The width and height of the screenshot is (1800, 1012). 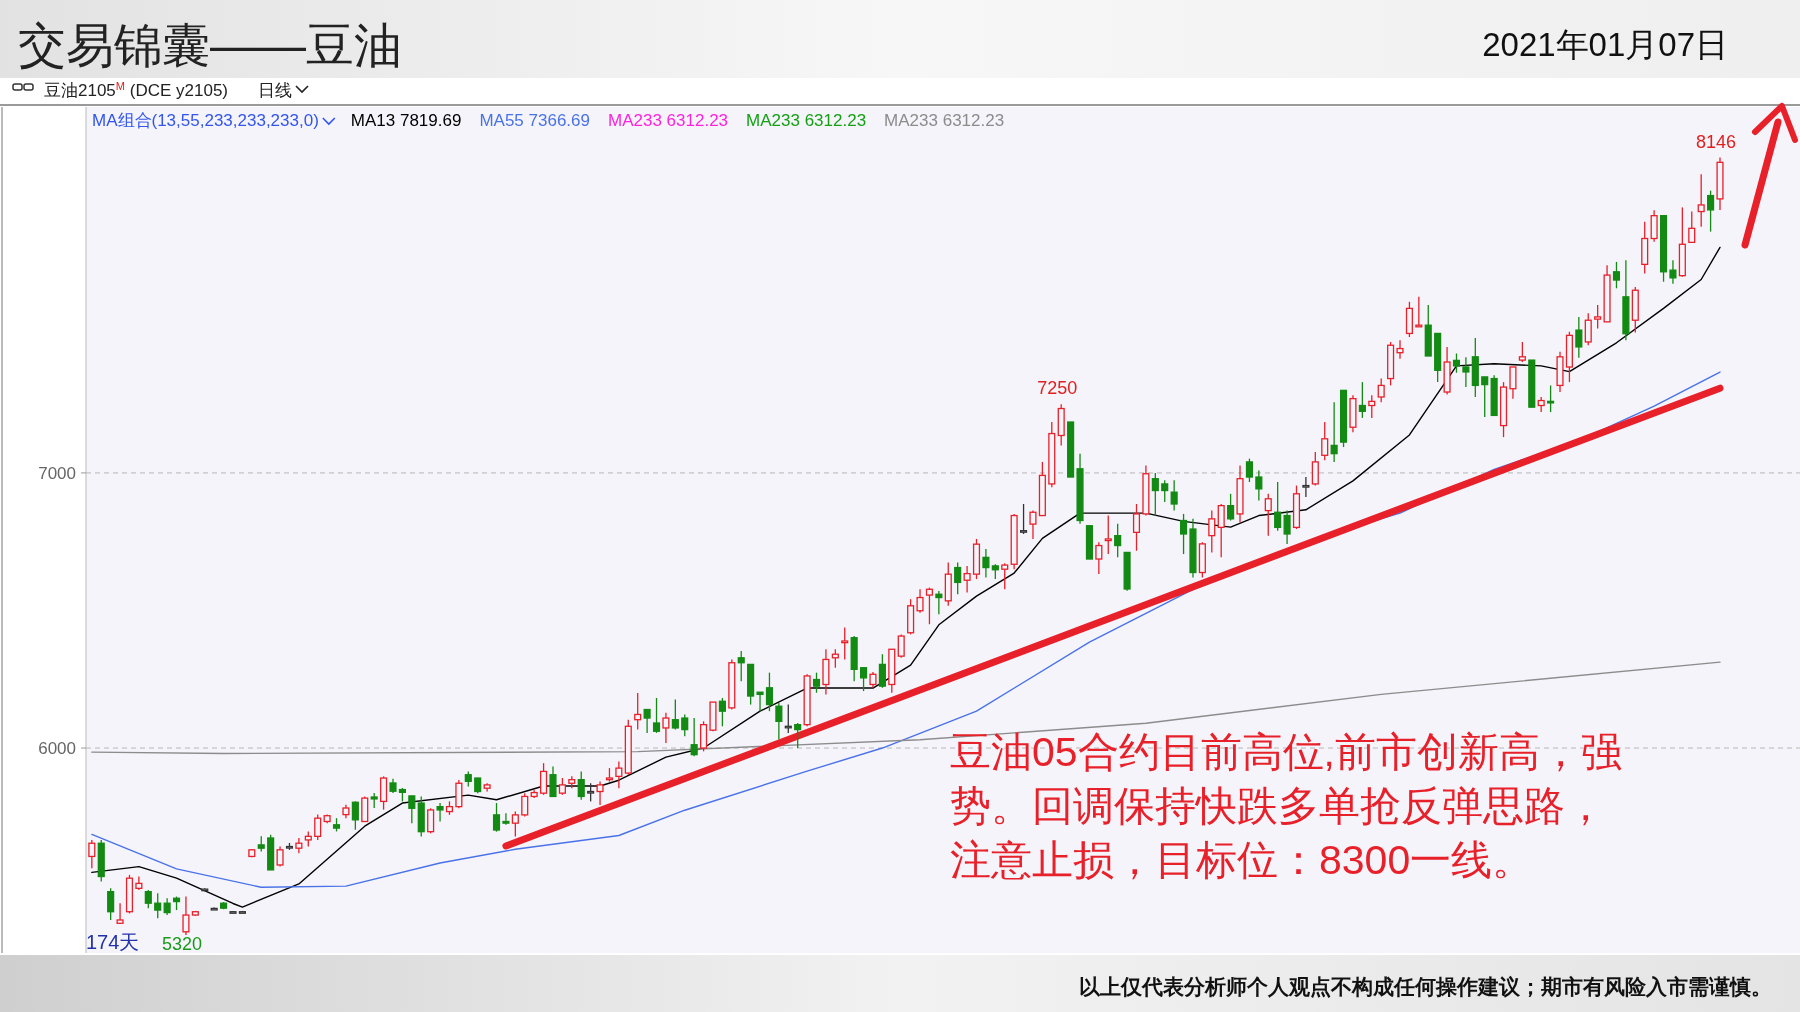 I want to click on text: 以上仅代表分析师个人观点不构成任何操作建议；期市有风险入市需谨慎。, so click(x=1425, y=987).